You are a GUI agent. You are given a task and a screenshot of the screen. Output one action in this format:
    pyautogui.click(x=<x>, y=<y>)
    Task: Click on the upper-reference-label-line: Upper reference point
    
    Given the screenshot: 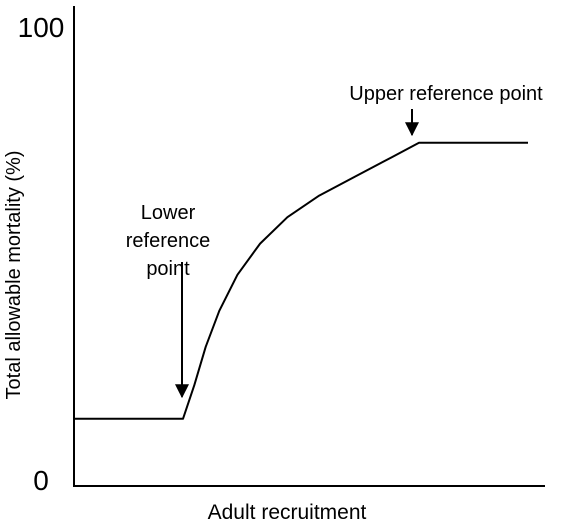 What is the action you would take?
    pyautogui.click(x=446, y=94)
    